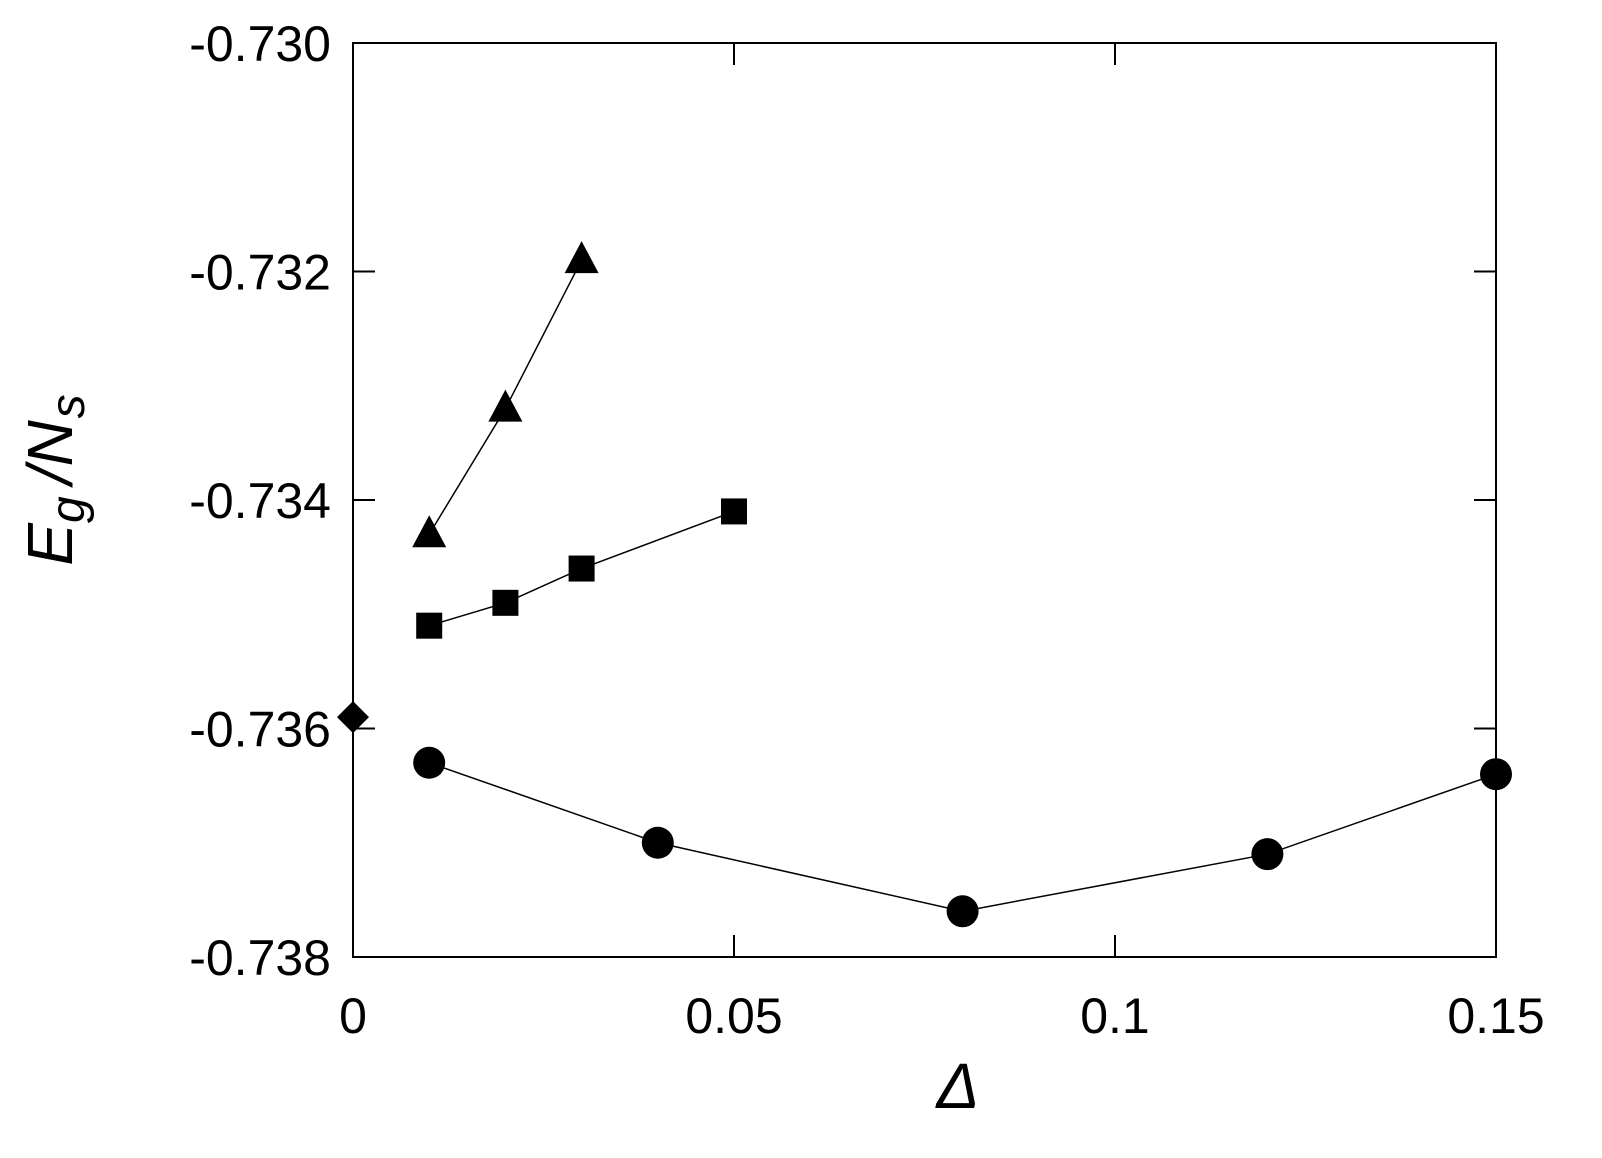 This screenshot has width=1602, height=1158. What do you see at coordinates (957, 1086) in the screenshot?
I see `x-axis-title: Δ` at bounding box center [957, 1086].